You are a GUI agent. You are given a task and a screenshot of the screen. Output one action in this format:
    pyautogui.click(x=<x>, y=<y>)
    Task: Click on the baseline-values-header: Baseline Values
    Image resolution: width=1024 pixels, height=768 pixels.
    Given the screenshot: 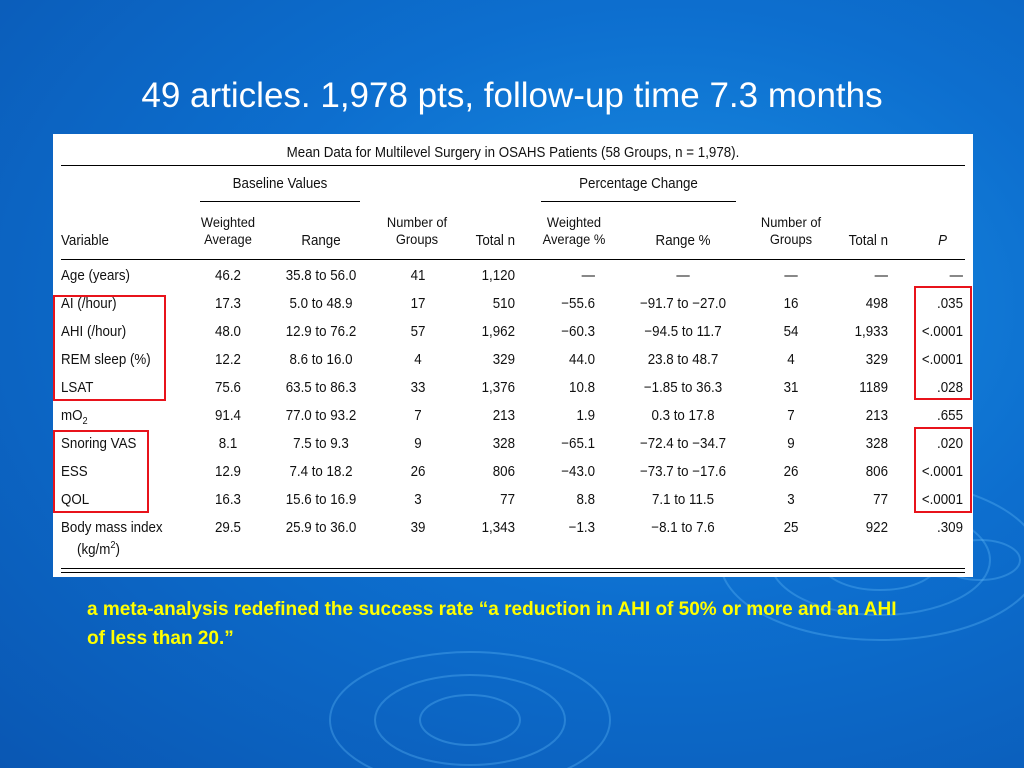 What is the action you would take?
    pyautogui.click(x=280, y=184)
    